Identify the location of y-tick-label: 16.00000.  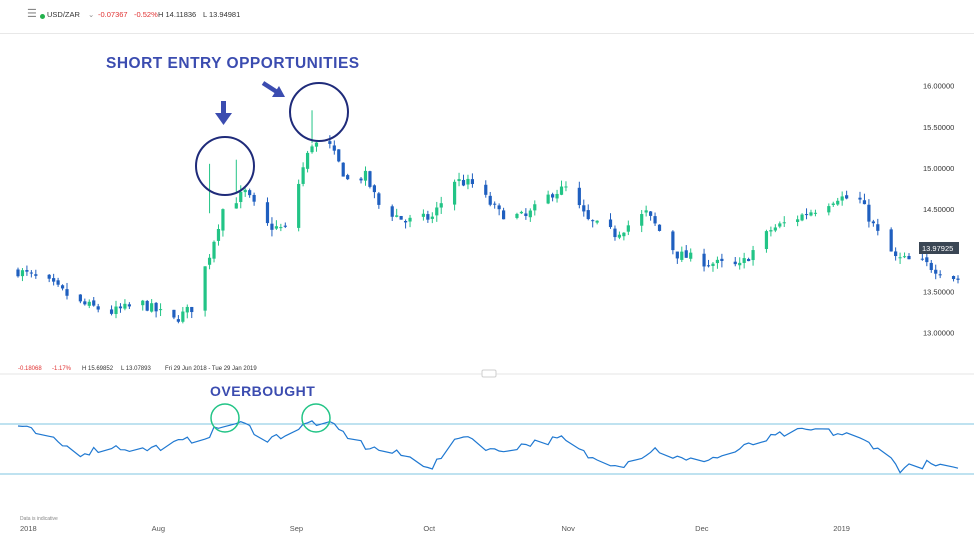
(938, 86).